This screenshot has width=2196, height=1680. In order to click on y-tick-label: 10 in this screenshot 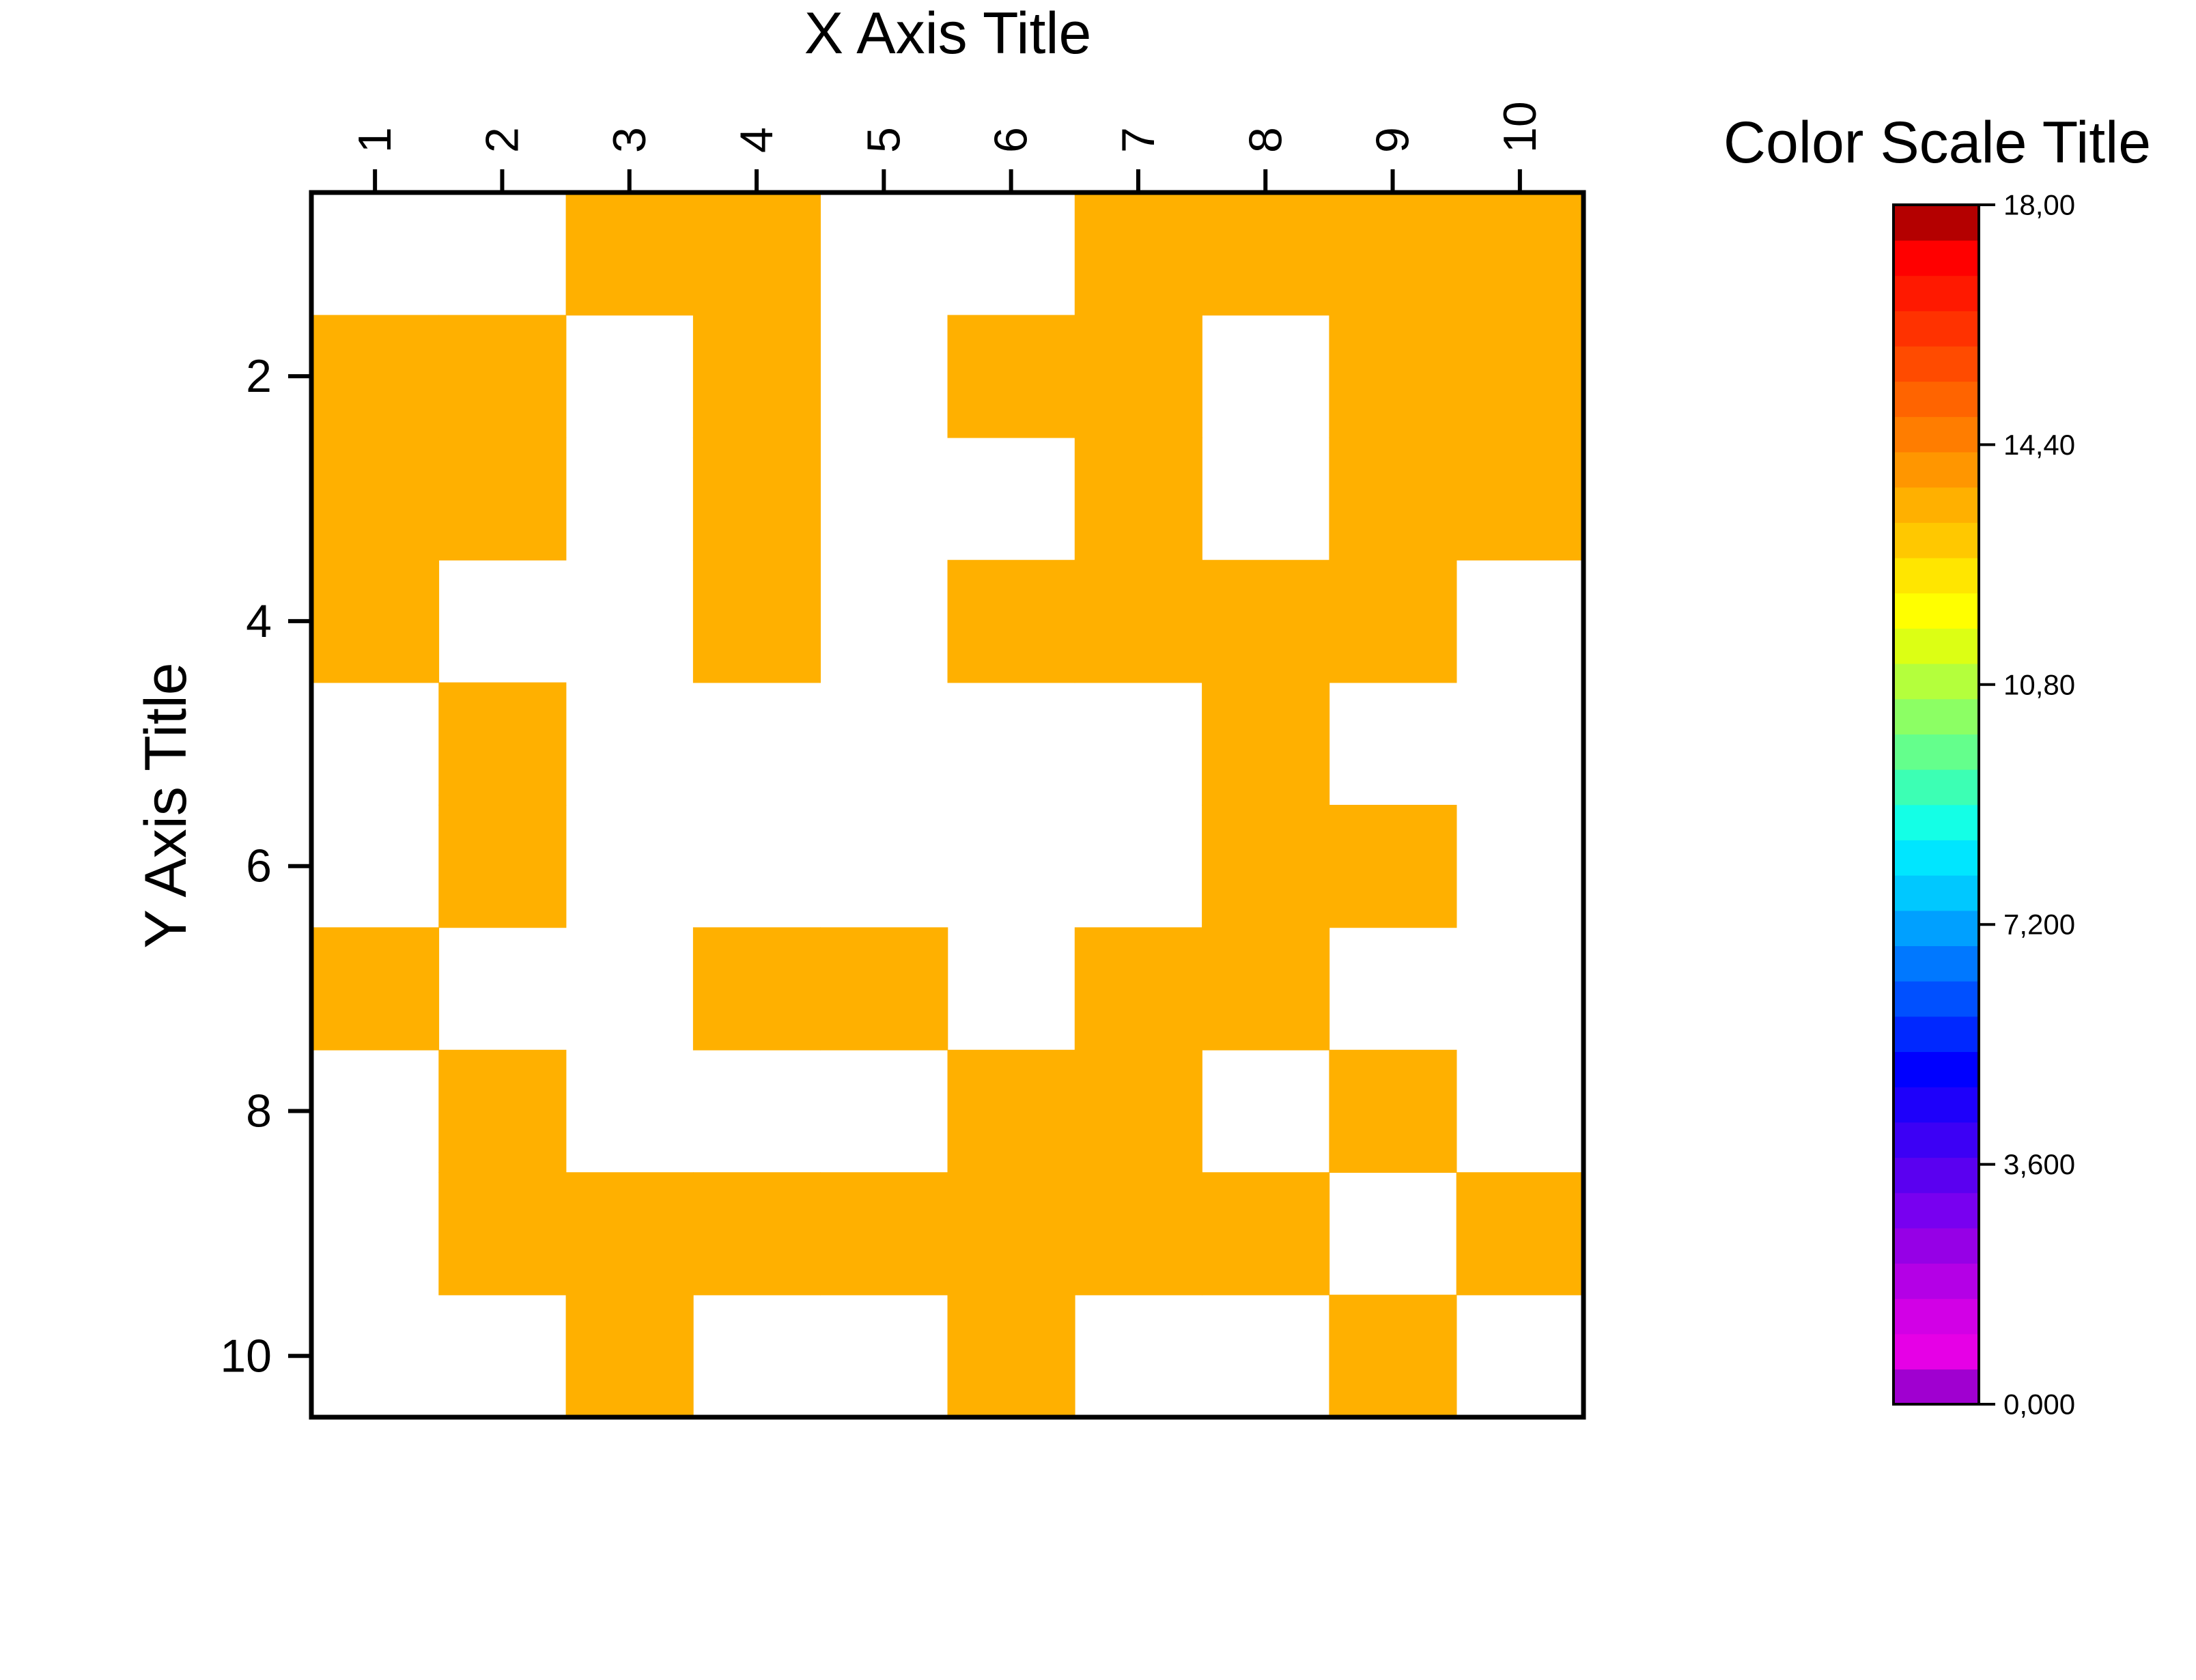, I will do `click(246, 1356)`.